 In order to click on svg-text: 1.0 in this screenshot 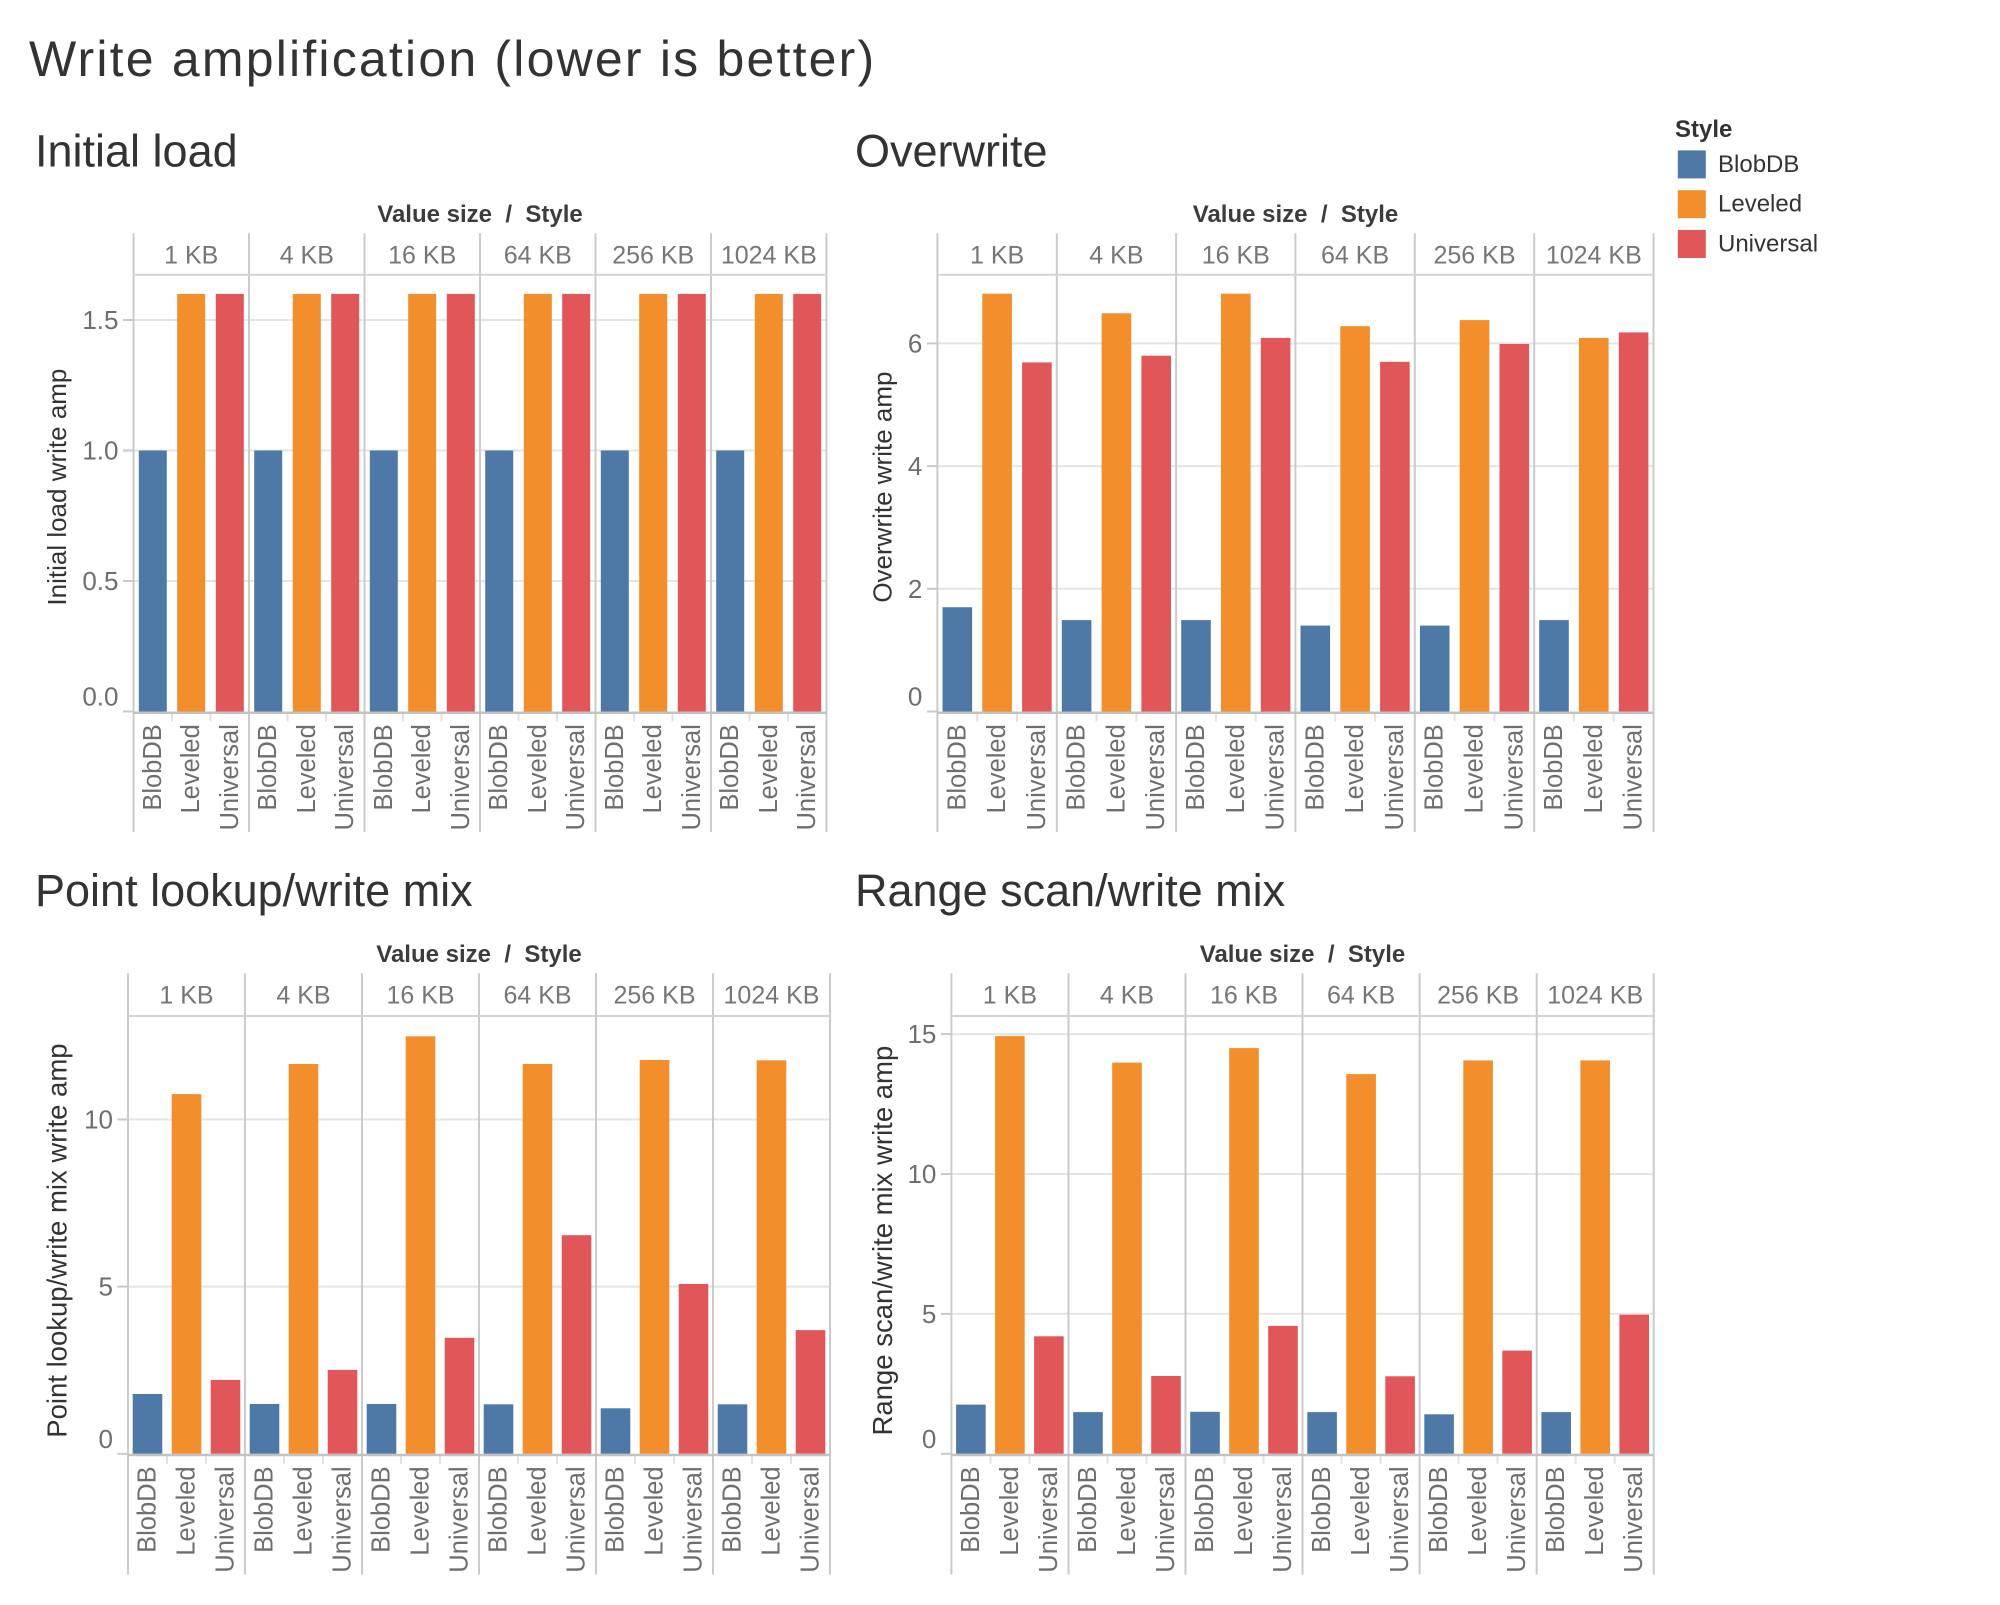, I will do `click(100, 451)`.